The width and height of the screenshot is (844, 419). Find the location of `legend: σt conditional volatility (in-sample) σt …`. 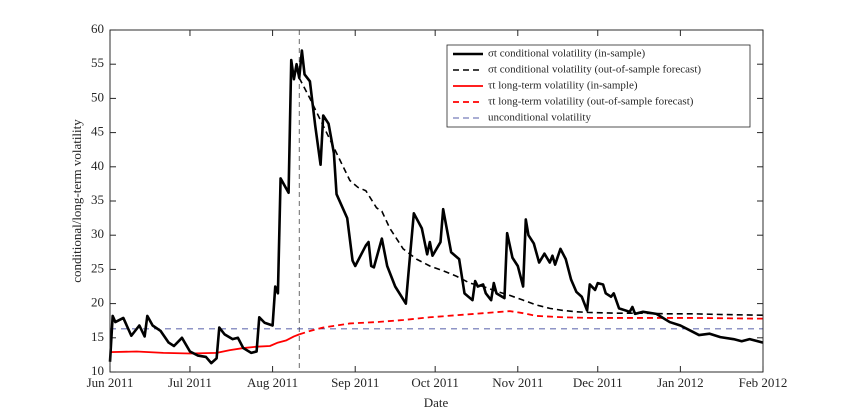

legend: σt conditional volatility (in-sample) σt … is located at coordinates (598, 86).